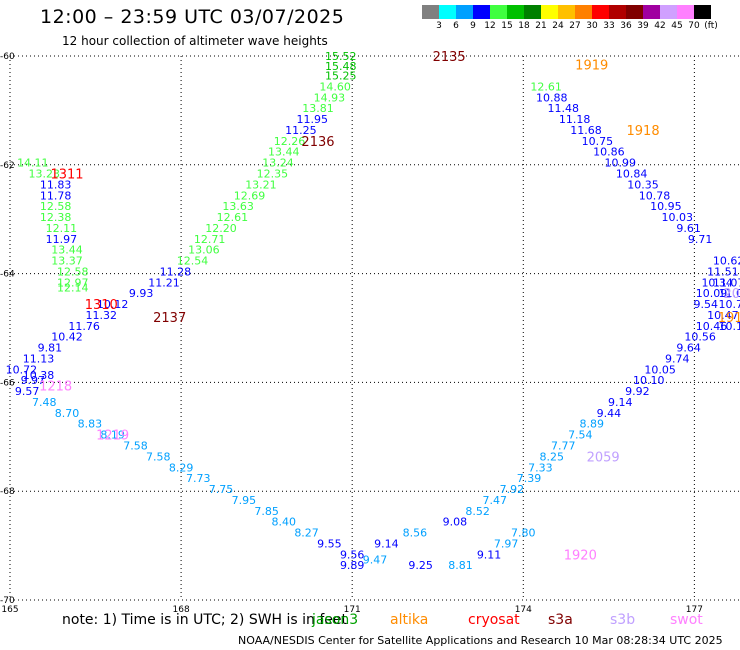 This screenshot has width=740, height=650. I want to click on wave-height-value: 8.29, so click(181, 467).